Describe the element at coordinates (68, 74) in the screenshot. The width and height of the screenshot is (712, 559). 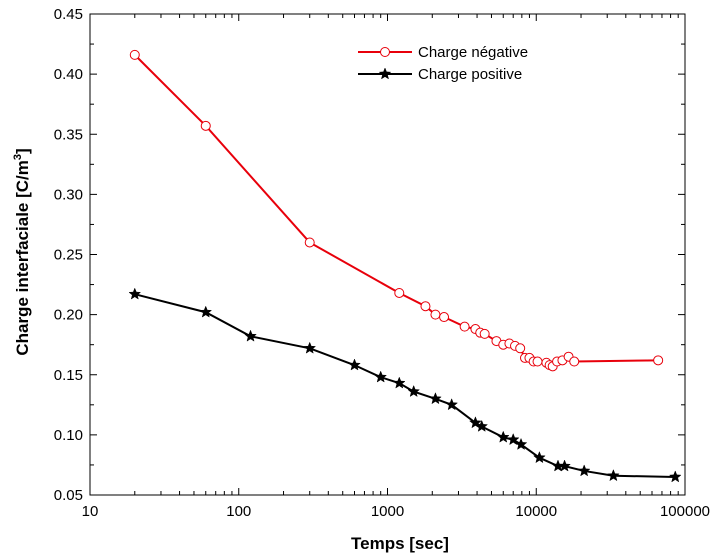
I see `y-tick-label: 0.40` at that location.